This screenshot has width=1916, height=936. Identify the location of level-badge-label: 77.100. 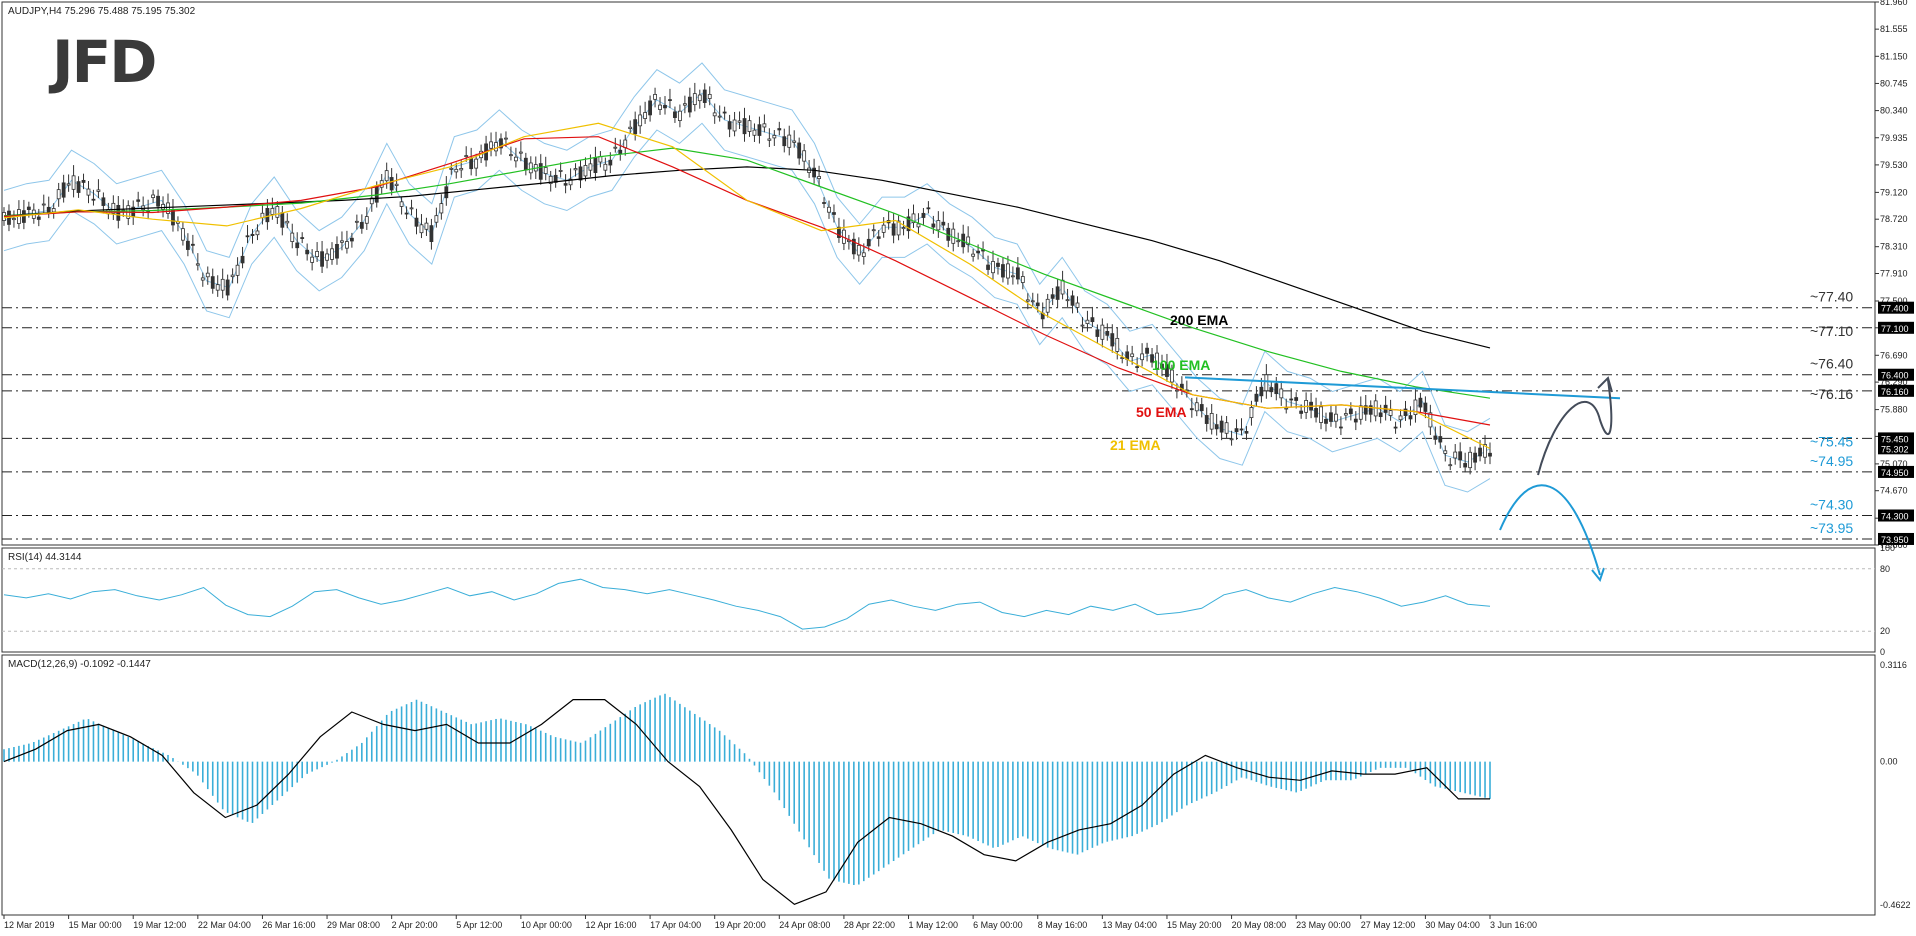
(1895, 329).